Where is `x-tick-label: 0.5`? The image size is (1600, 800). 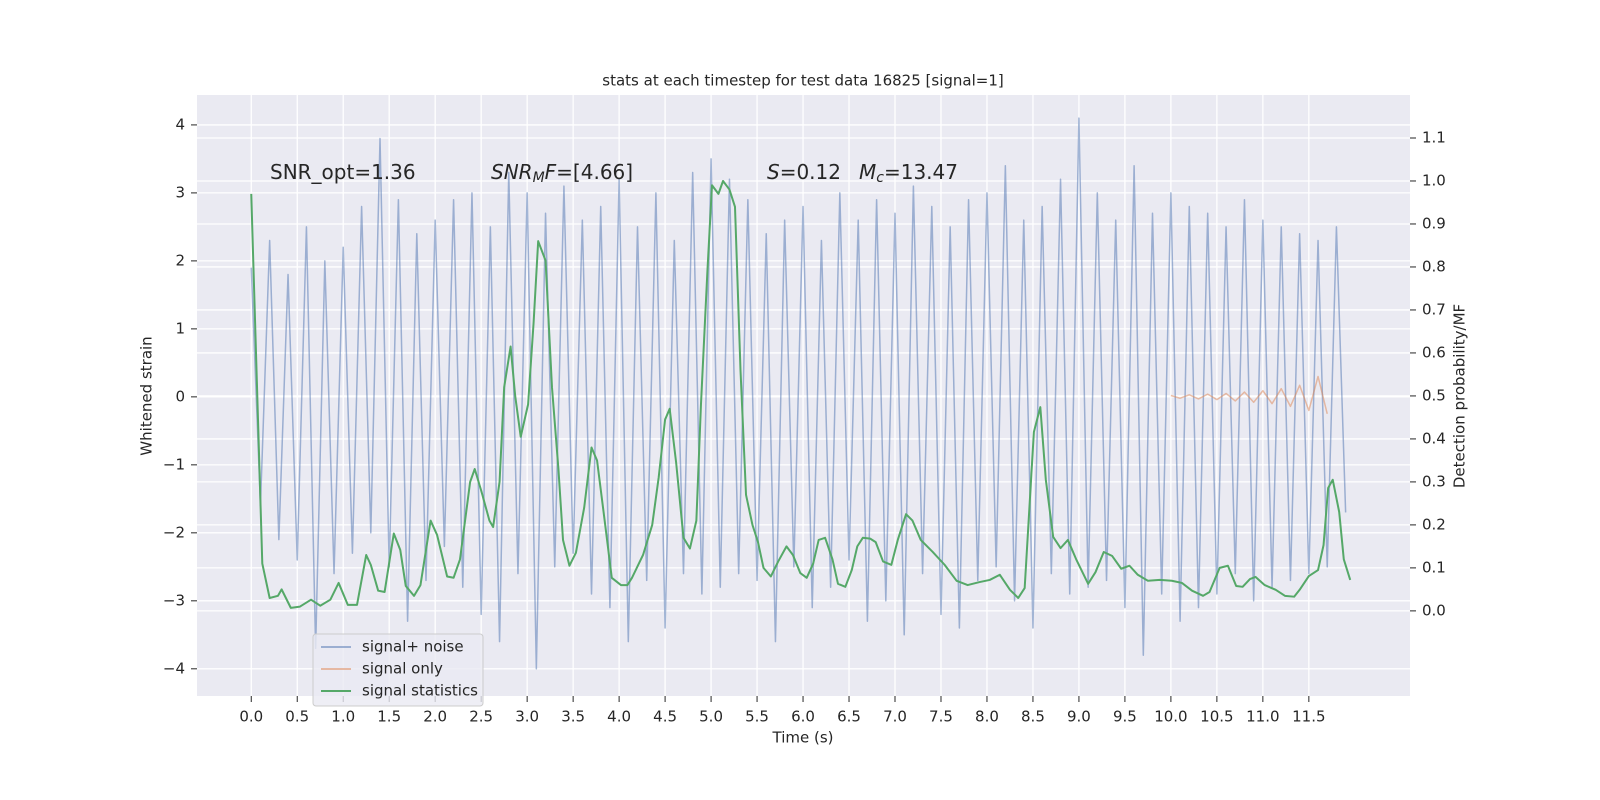 x-tick-label: 0.5 is located at coordinates (297, 717).